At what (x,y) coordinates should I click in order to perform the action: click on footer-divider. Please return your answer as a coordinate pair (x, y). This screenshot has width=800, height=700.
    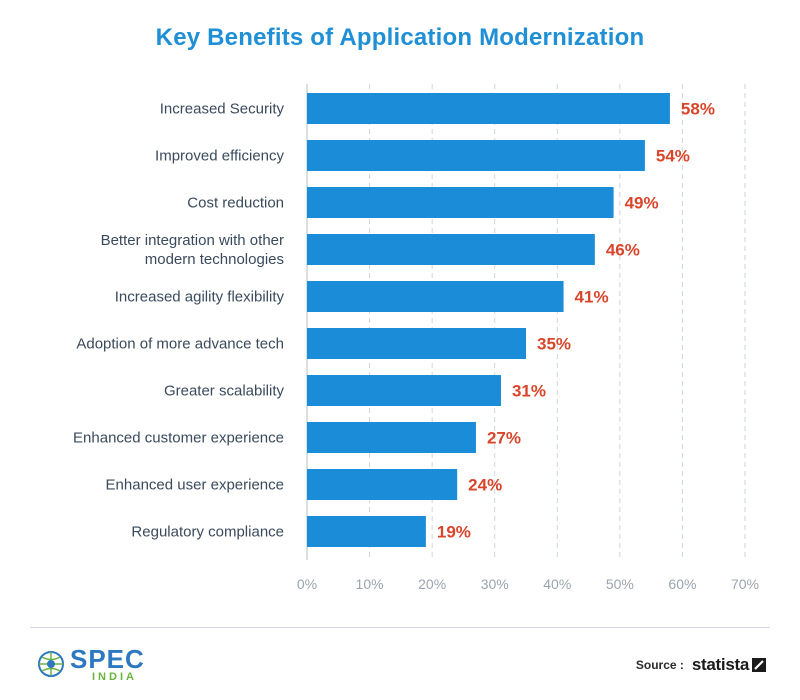
    Looking at the image, I should click on (400, 627).